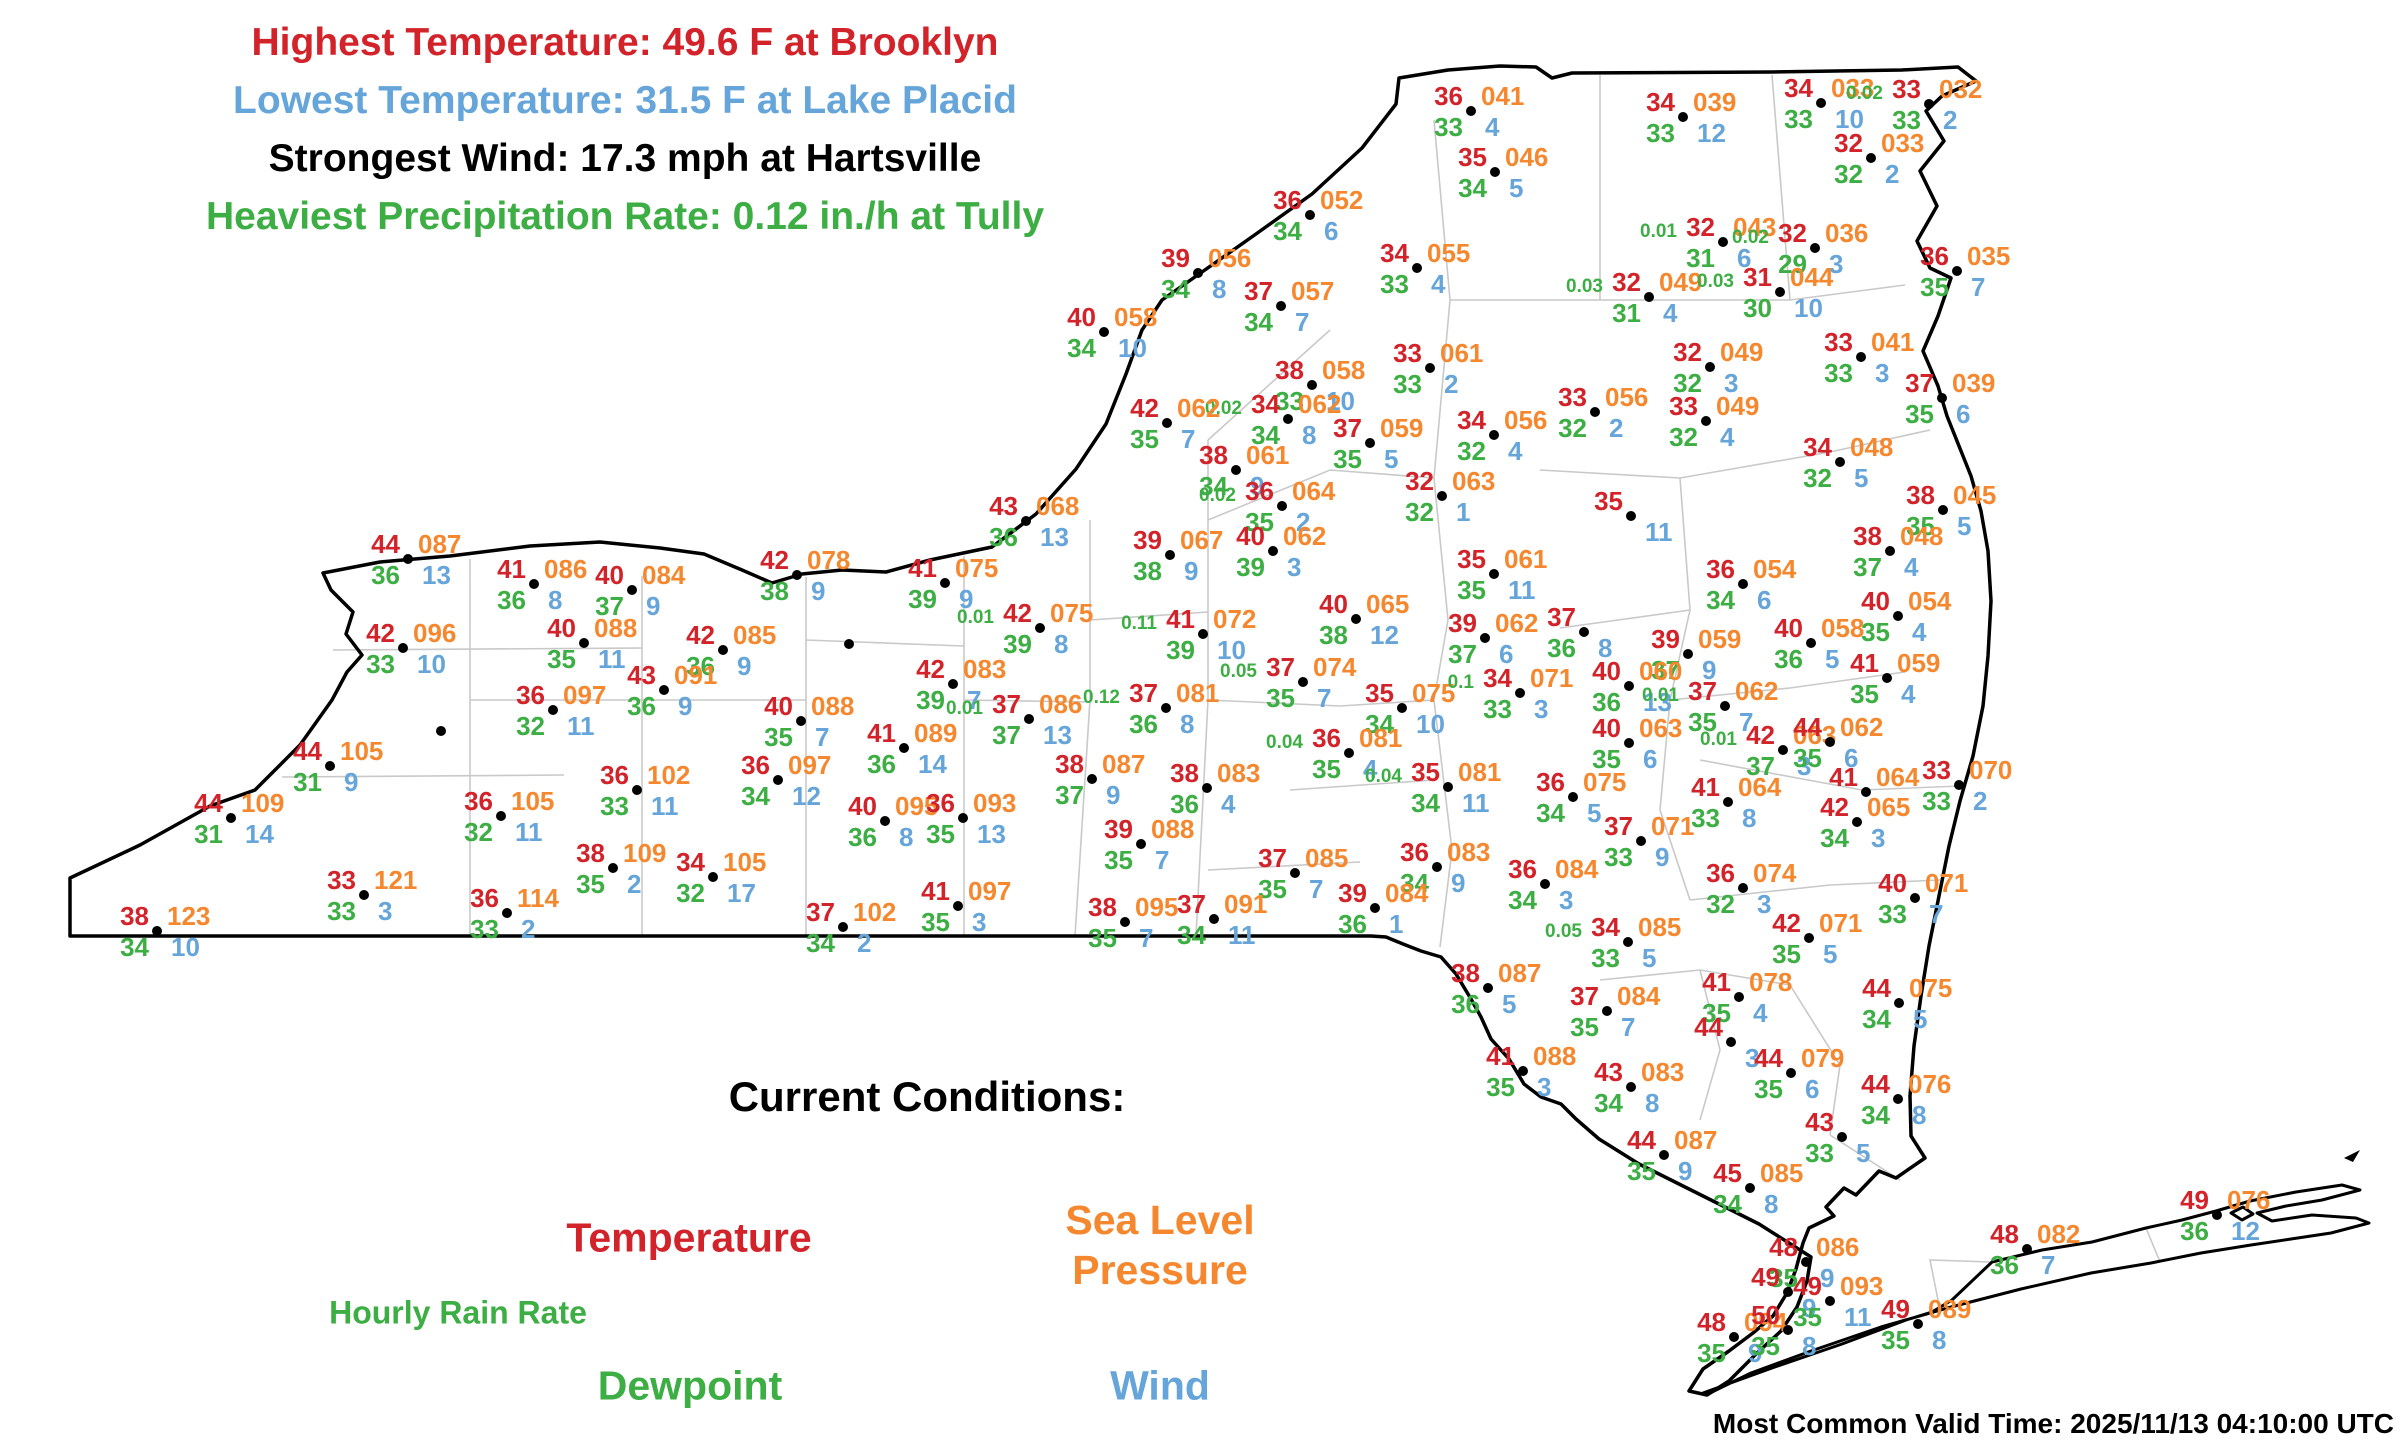 Image resolution: width=2400 pixels, height=1450 pixels. I want to click on wind-value: 8, so click(1919, 1115).